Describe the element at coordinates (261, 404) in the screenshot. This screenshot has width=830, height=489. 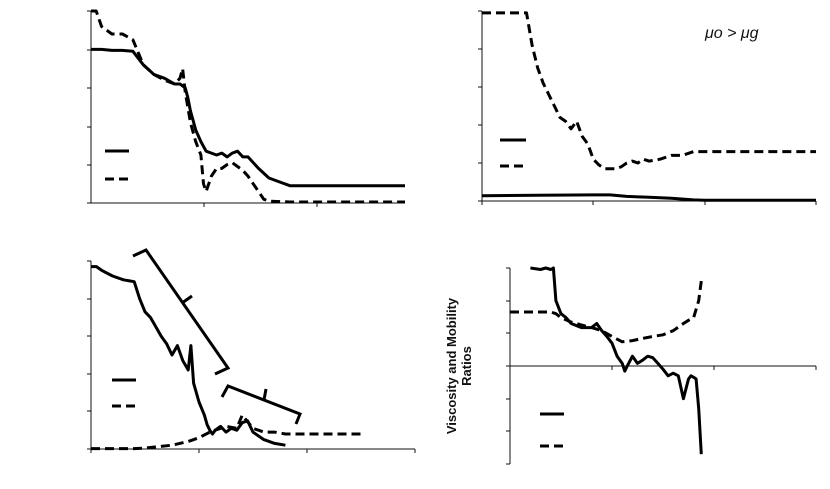
I see `stable-bracket` at that location.